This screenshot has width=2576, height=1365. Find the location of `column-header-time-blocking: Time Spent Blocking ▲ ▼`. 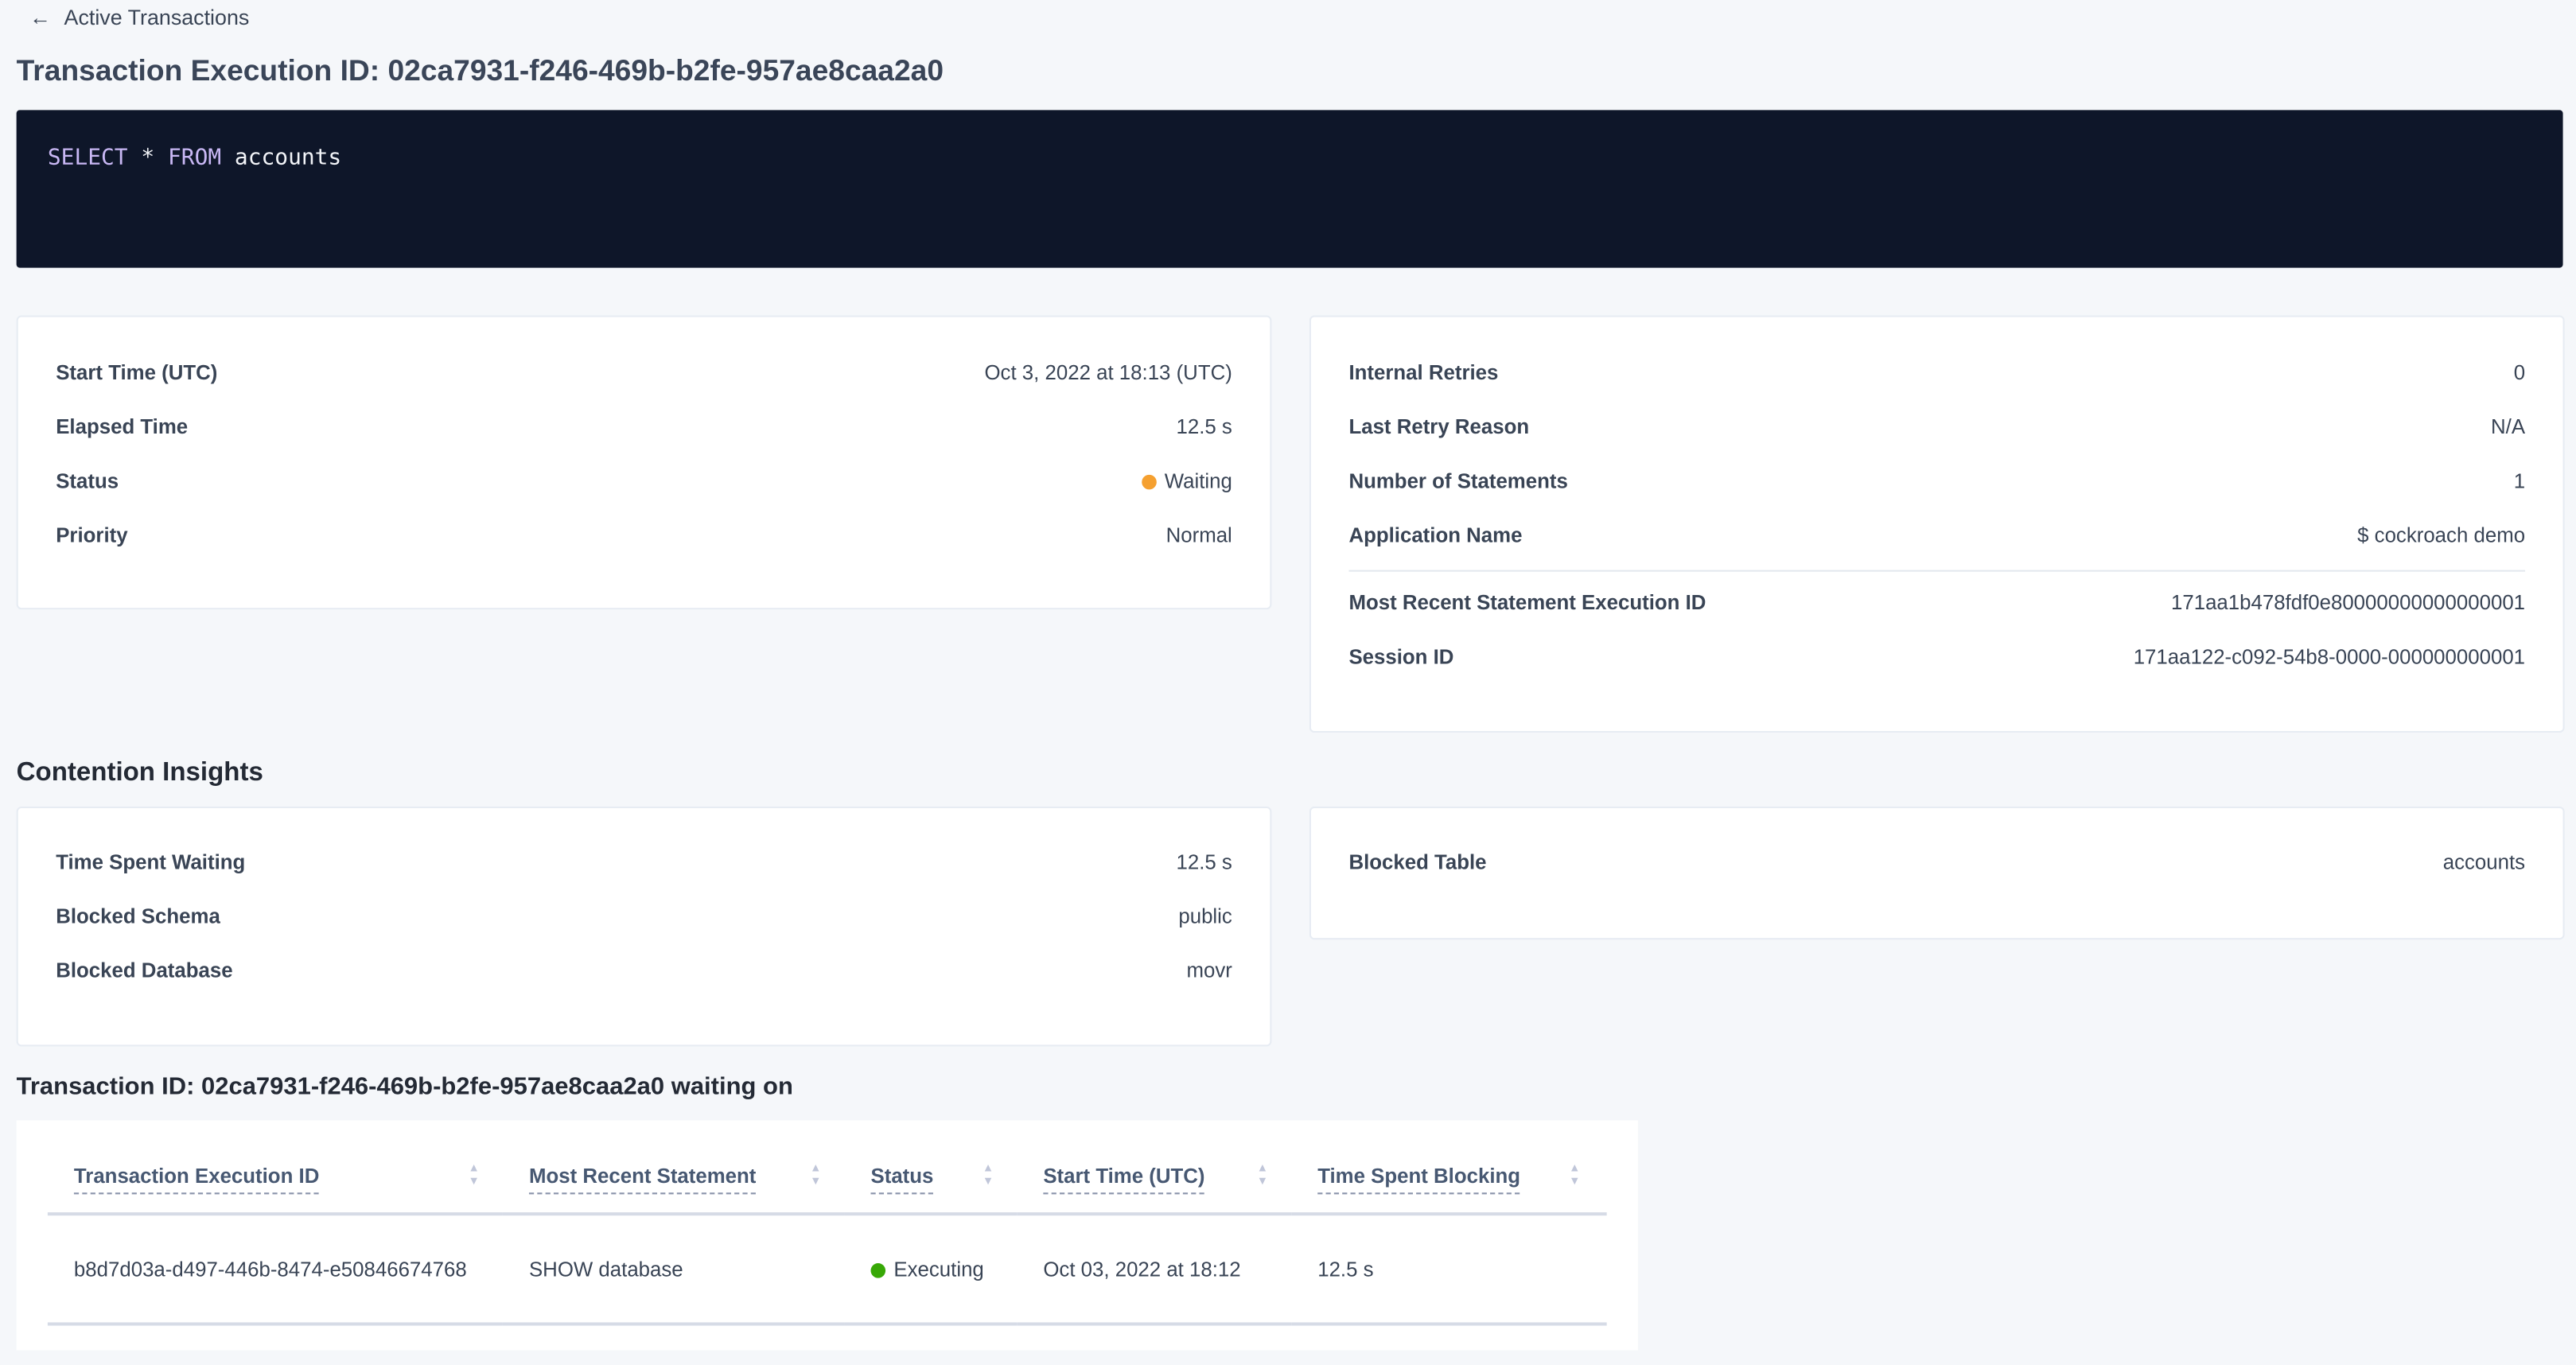

column-header-time-blocking: Time Spent Blocking ▲ ▼ is located at coordinates (1449, 1178).